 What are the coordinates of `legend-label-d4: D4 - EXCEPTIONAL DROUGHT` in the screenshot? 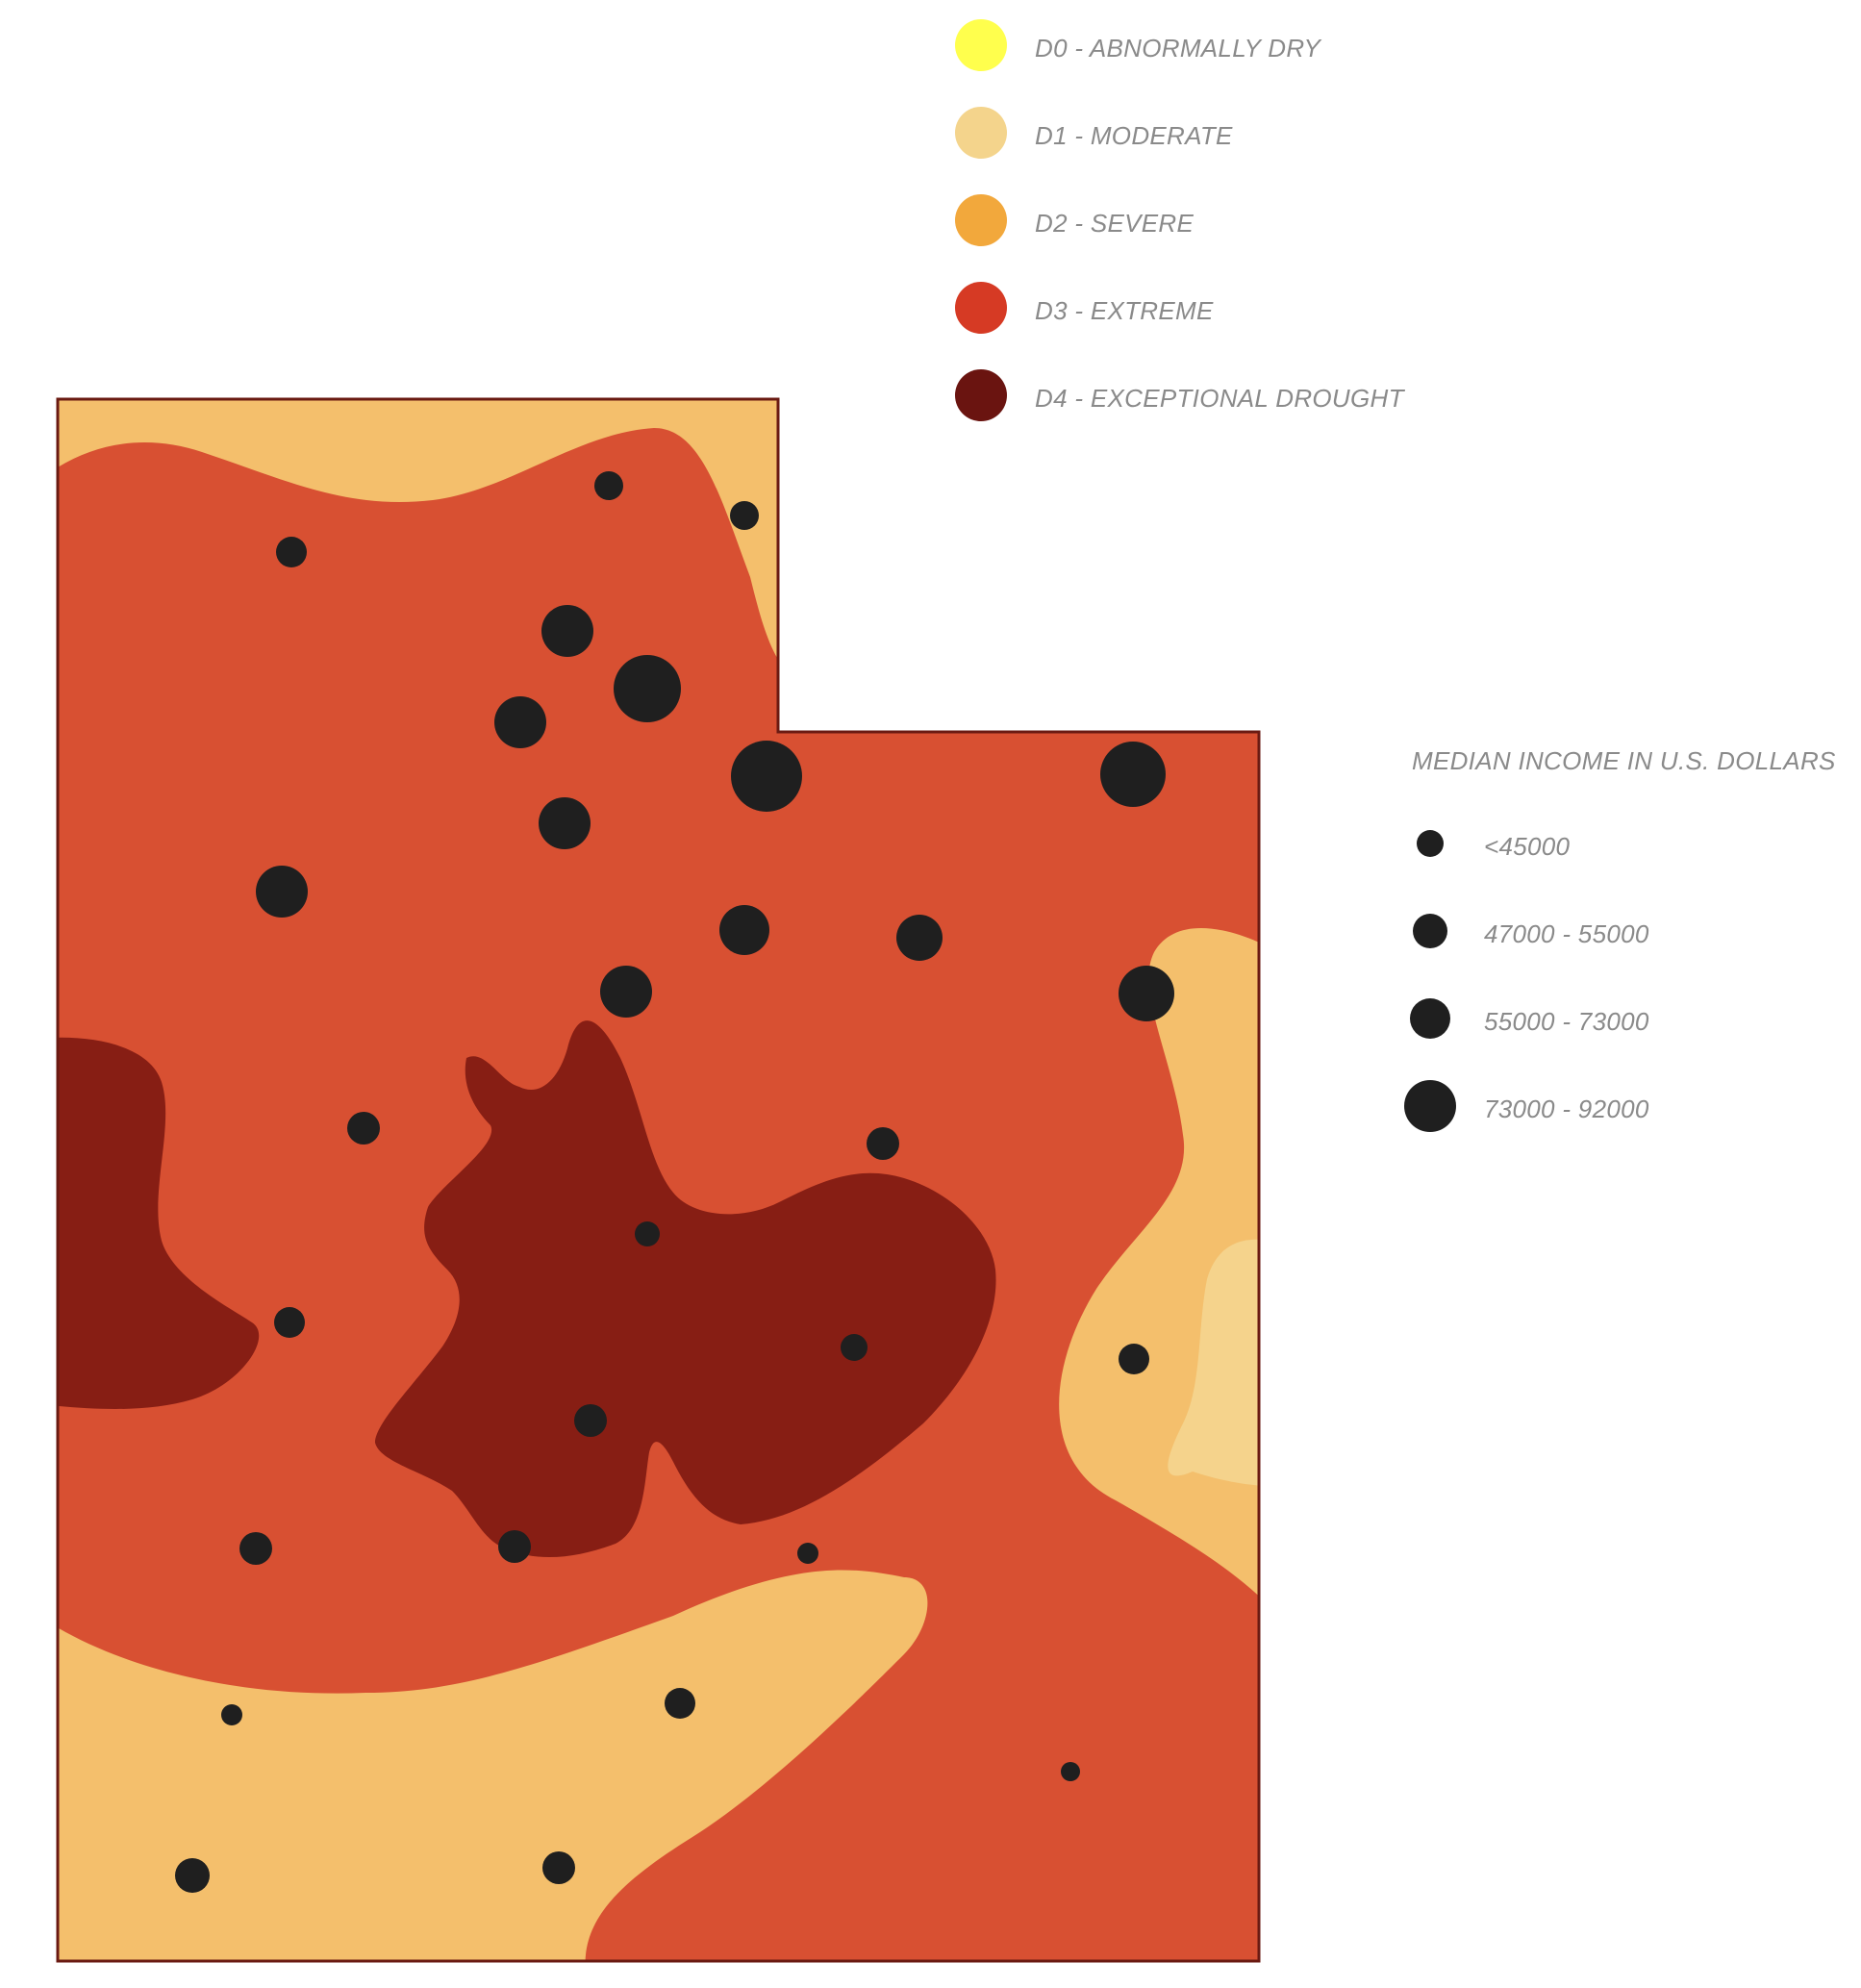 It's located at (1220, 398).